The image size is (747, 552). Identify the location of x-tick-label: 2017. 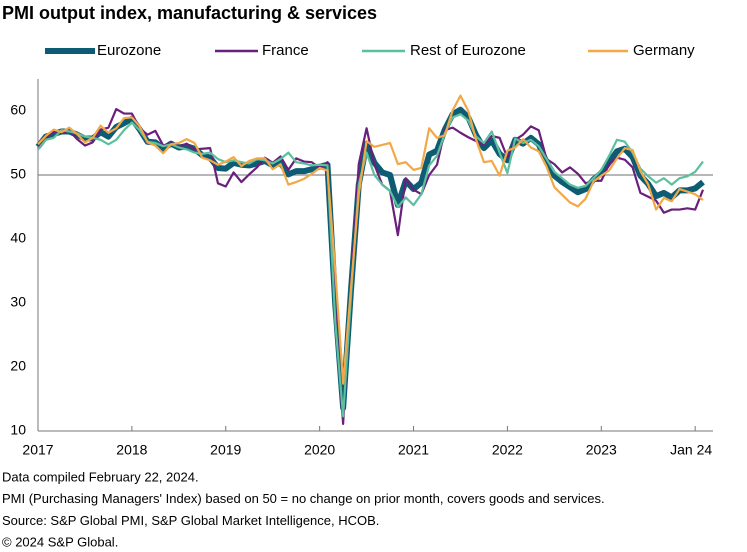
(37, 450).